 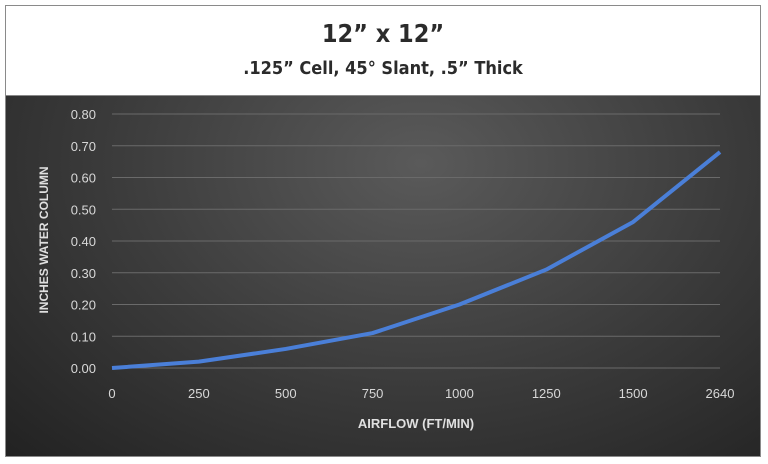 I want to click on x-tick-label: 1000, so click(x=459, y=393).